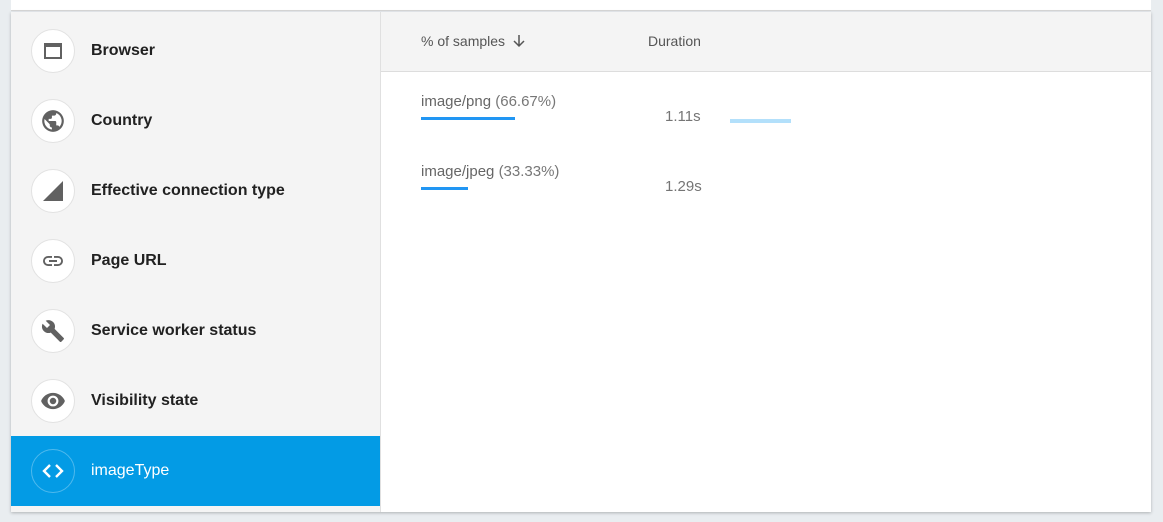 The image size is (1163, 522). What do you see at coordinates (53, 471) in the screenshot?
I see `code-icon` at bounding box center [53, 471].